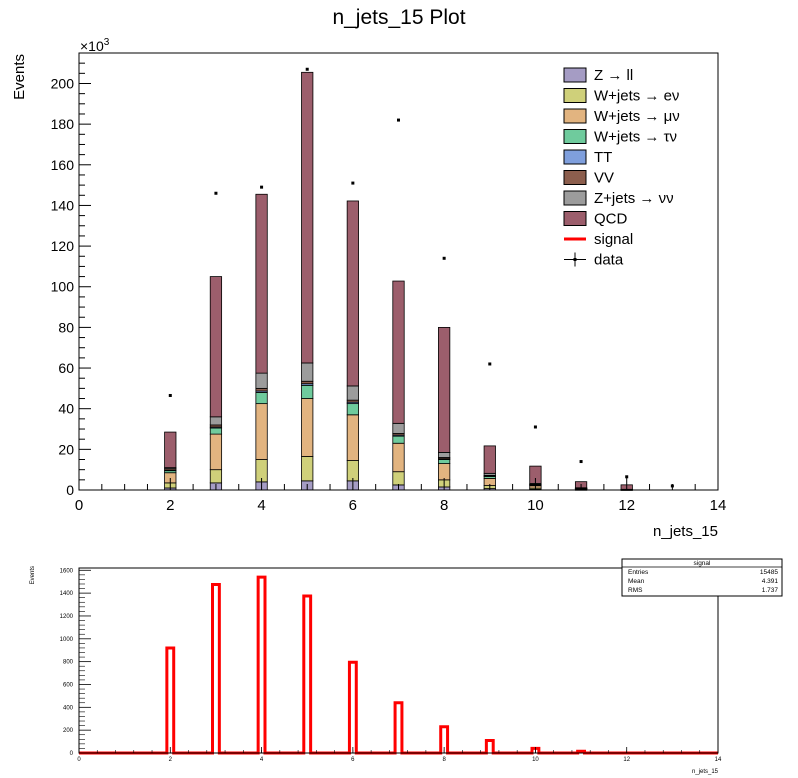 The height and width of the screenshot is (778, 798). What do you see at coordinates (170, 450) in the screenshot?
I see `bar-segment-2-s7` at bounding box center [170, 450].